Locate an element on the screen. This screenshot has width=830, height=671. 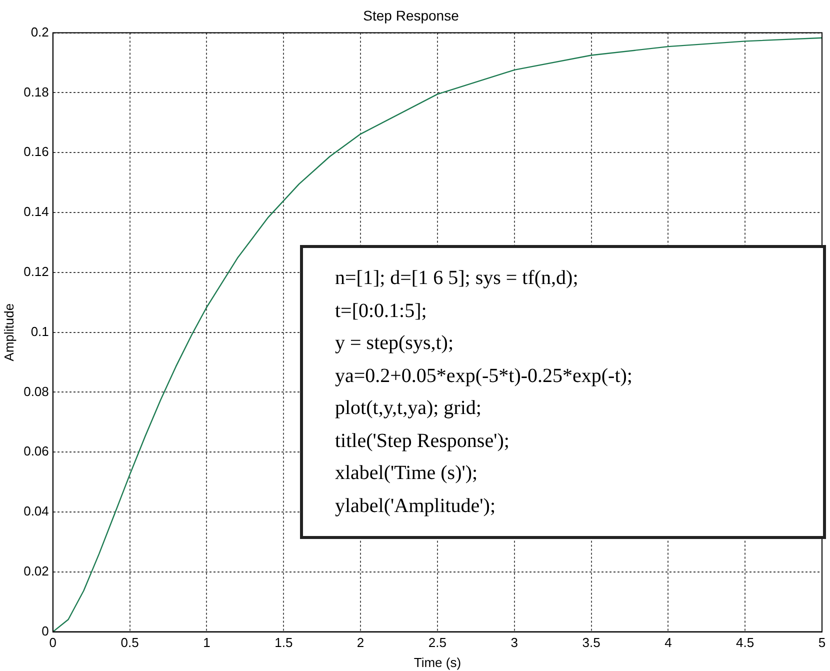
x-tick-label: 3.5 is located at coordinates (591, 642).